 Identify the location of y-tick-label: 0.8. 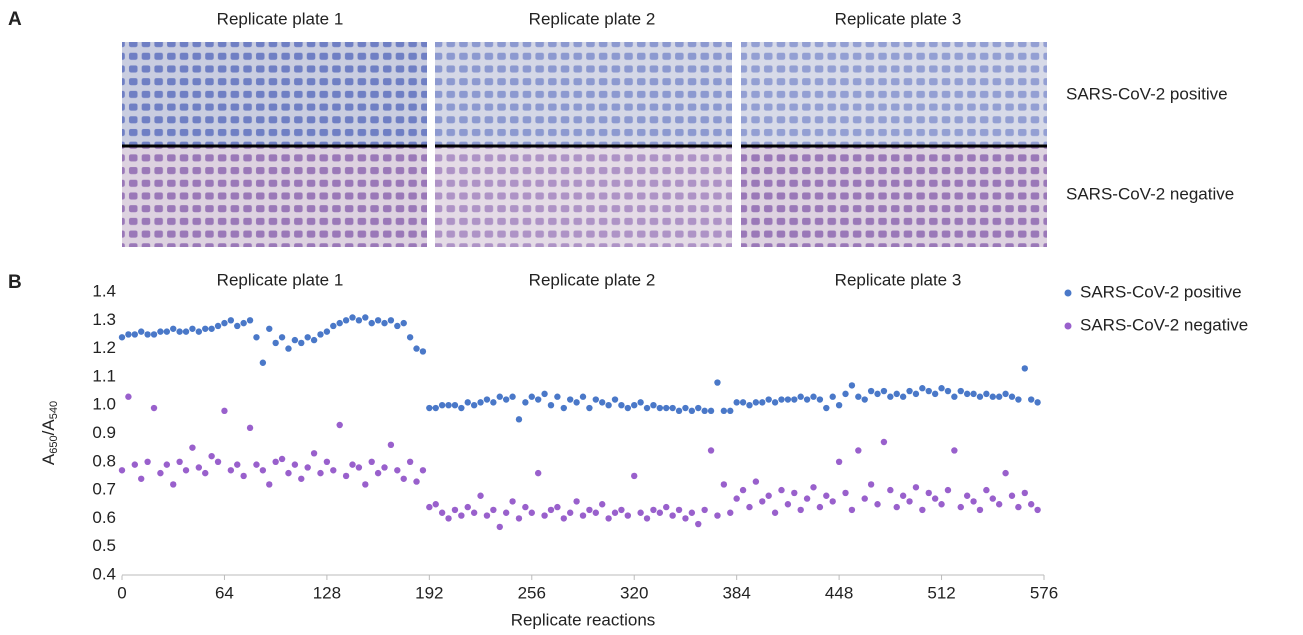
(104, 460).